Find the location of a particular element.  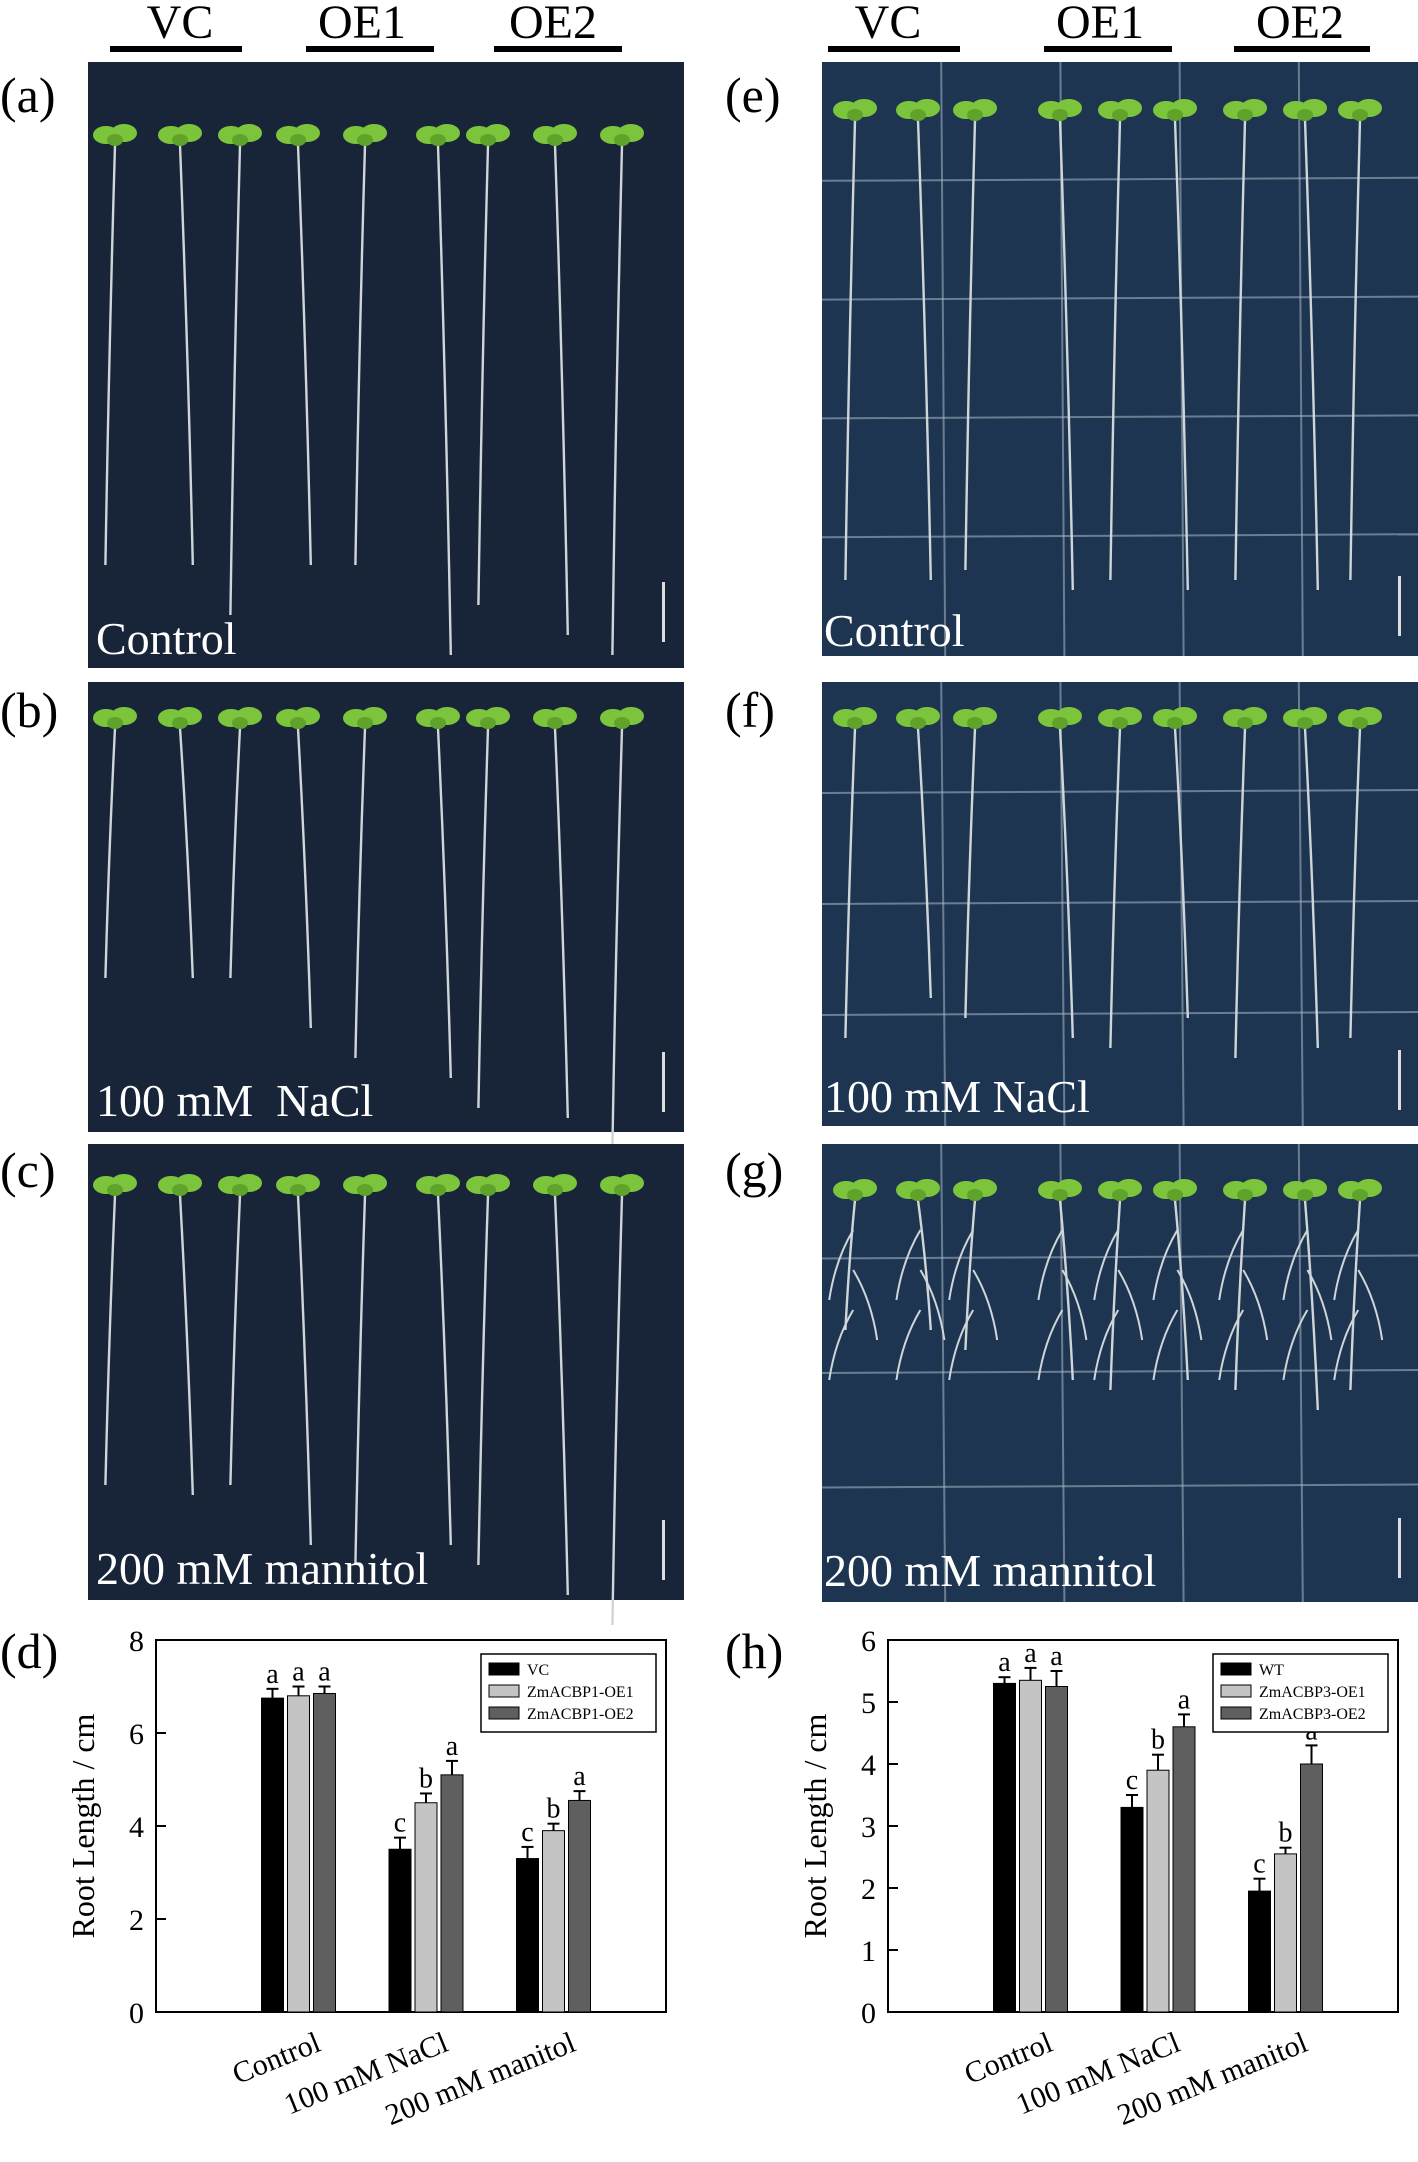

y-tick-label: 6 is located at coordinates (136, 1734).